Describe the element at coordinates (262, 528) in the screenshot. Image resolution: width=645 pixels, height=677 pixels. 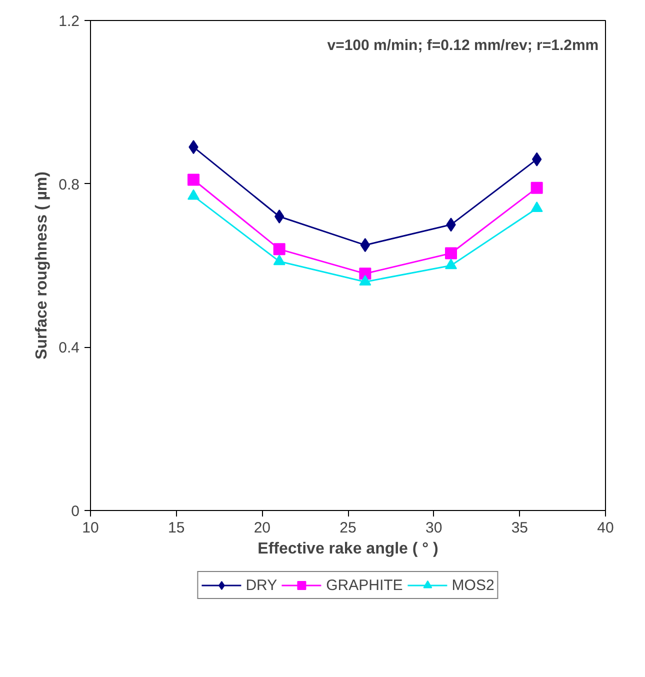
I see `x-tick-label: 20` at that location.